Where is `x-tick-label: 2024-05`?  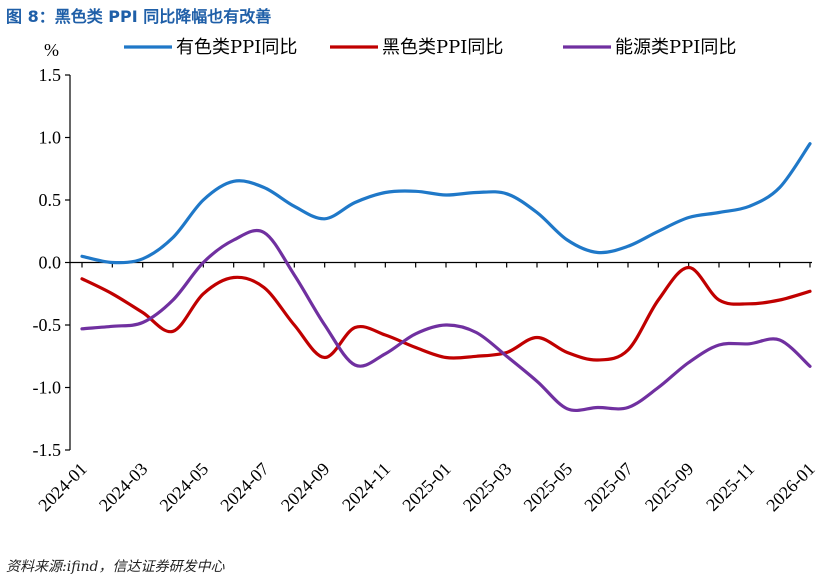 x-tick-label: 2024-05 is located at coordinates (184, 487).